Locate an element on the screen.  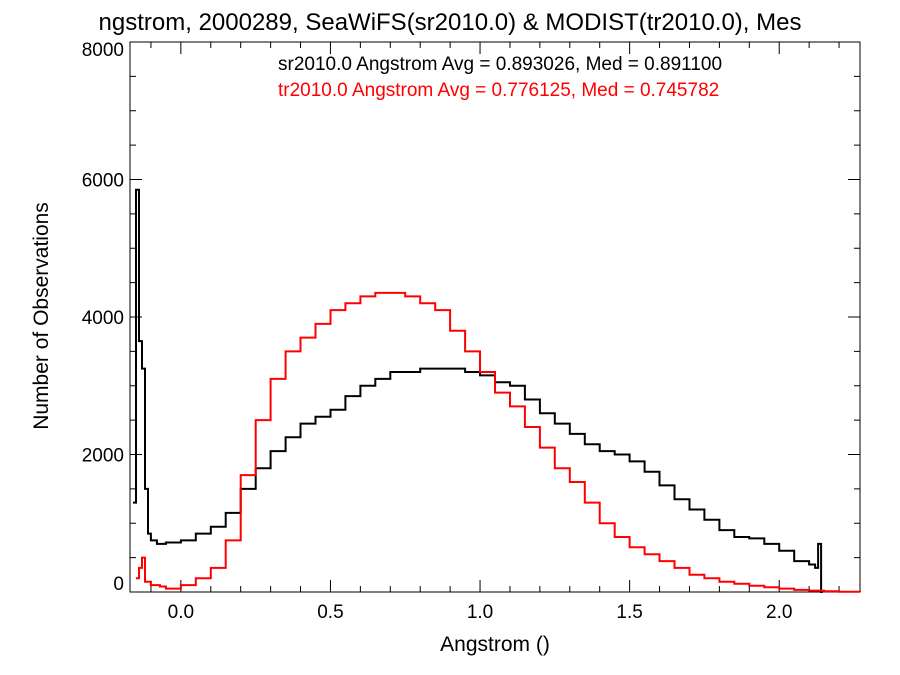
x-tick-label: 2.0 is located at coordinates (779, 612).